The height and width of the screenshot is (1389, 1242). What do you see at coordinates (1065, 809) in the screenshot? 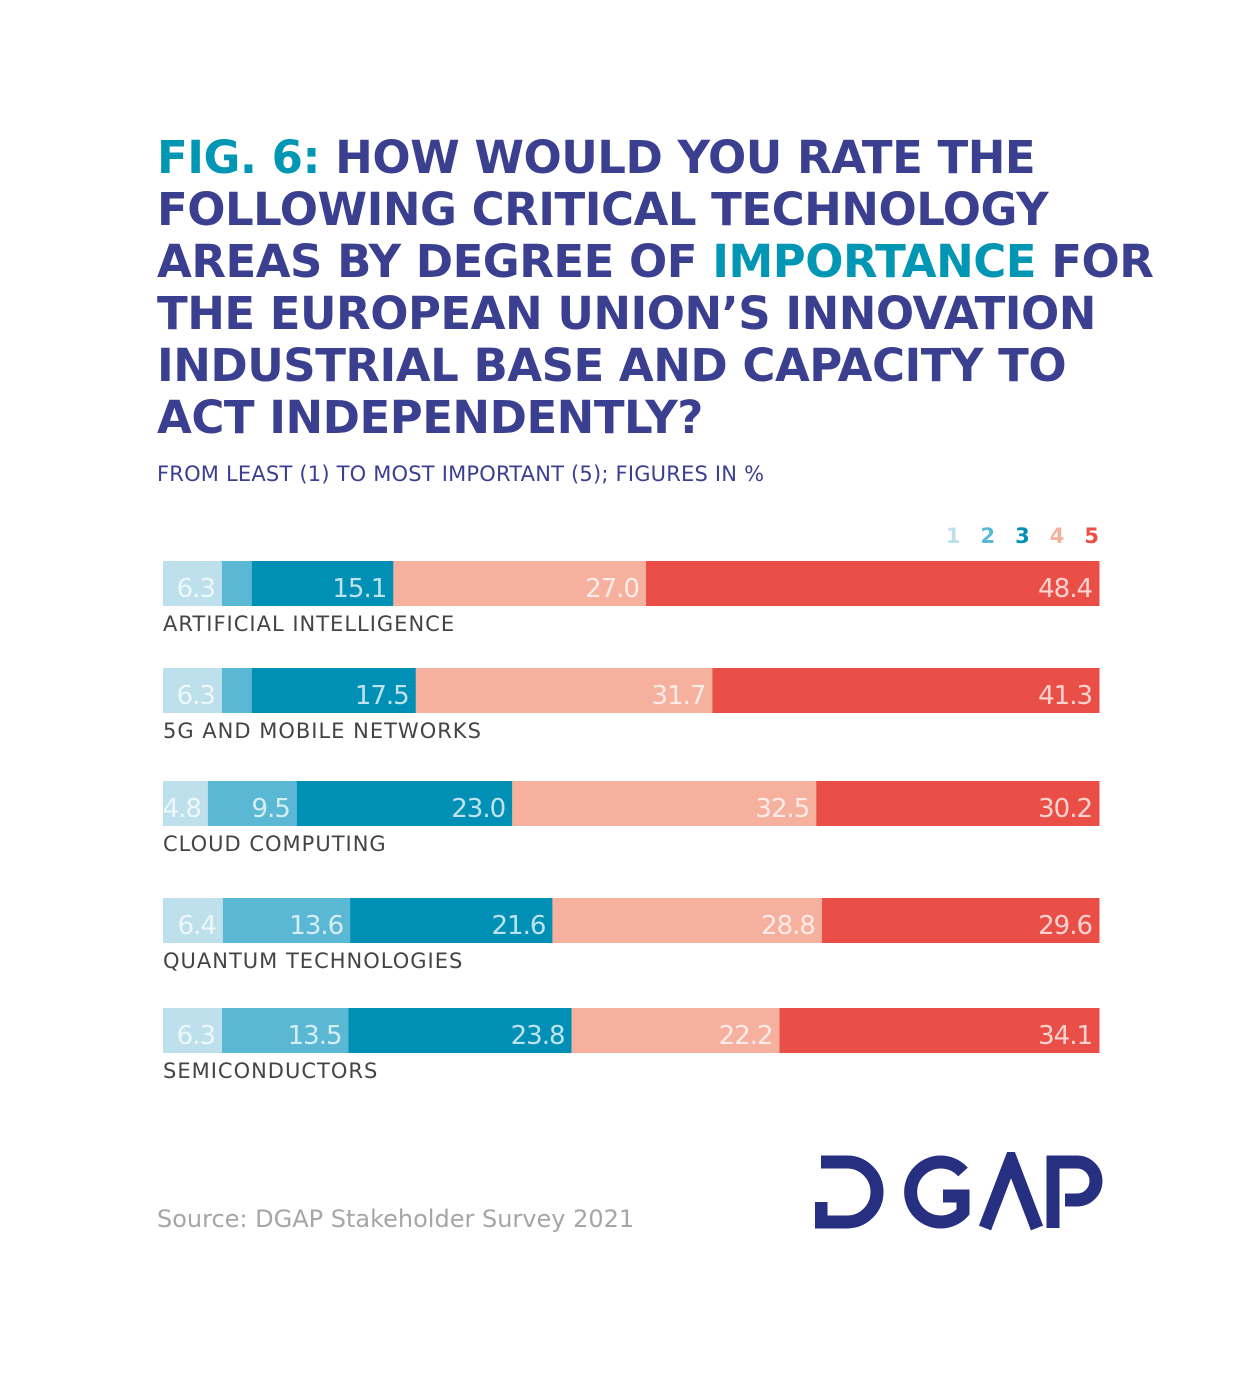
I see `data-label: 30.2` at bounding box center [1065, 809].